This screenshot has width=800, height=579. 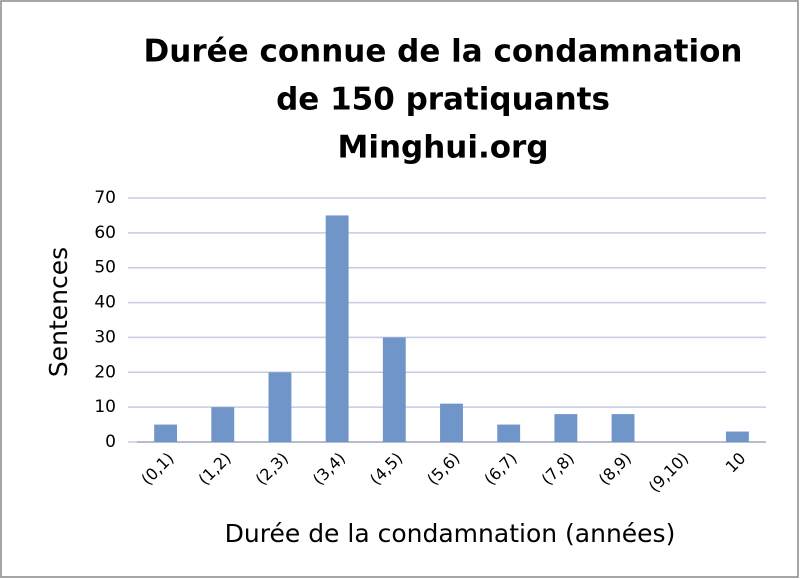 What do you see at coordinates (105, 198) in the screenshot?
I see `y-tick-label: 70` at bounding box center [105, 198].